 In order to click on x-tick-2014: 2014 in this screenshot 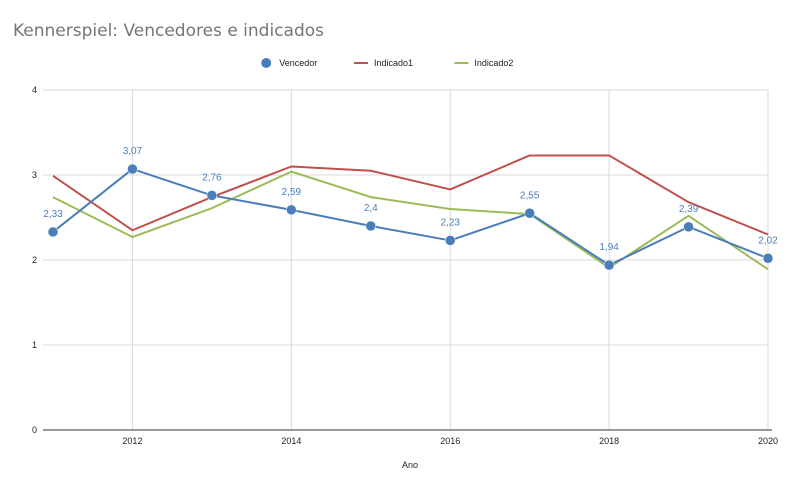, I will do `click(291, 441)`.